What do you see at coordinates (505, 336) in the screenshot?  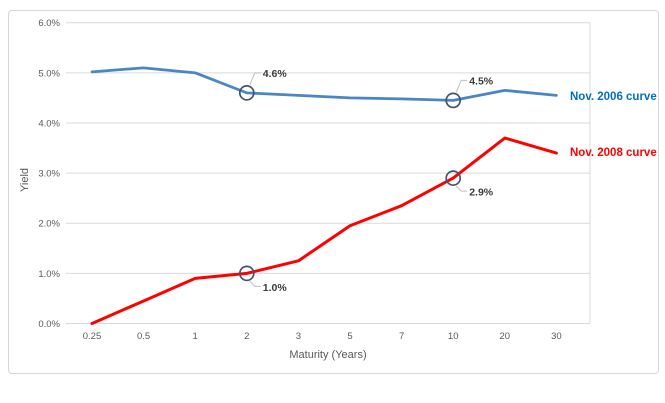 I see `x-tick-label: 20` at bounding box center [505, 336].